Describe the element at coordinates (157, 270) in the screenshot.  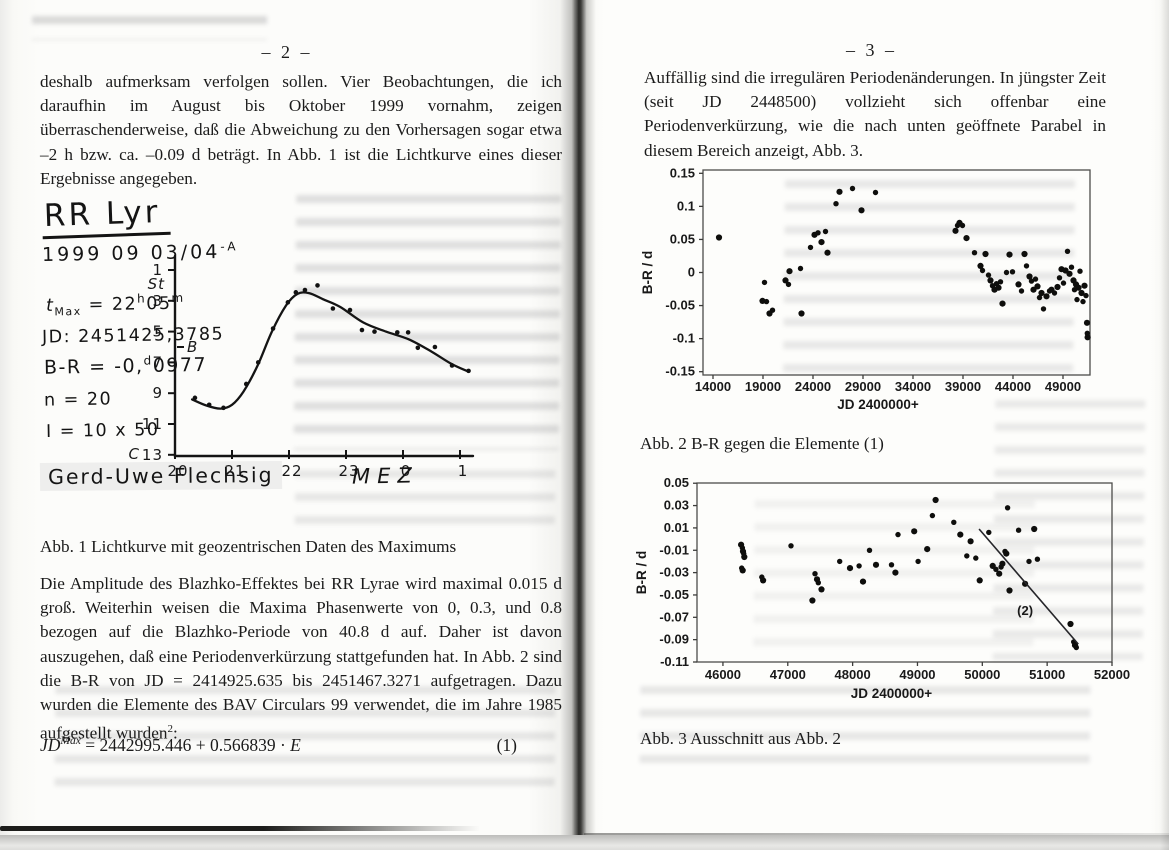
I see `y-tick-label: 1` at that location.